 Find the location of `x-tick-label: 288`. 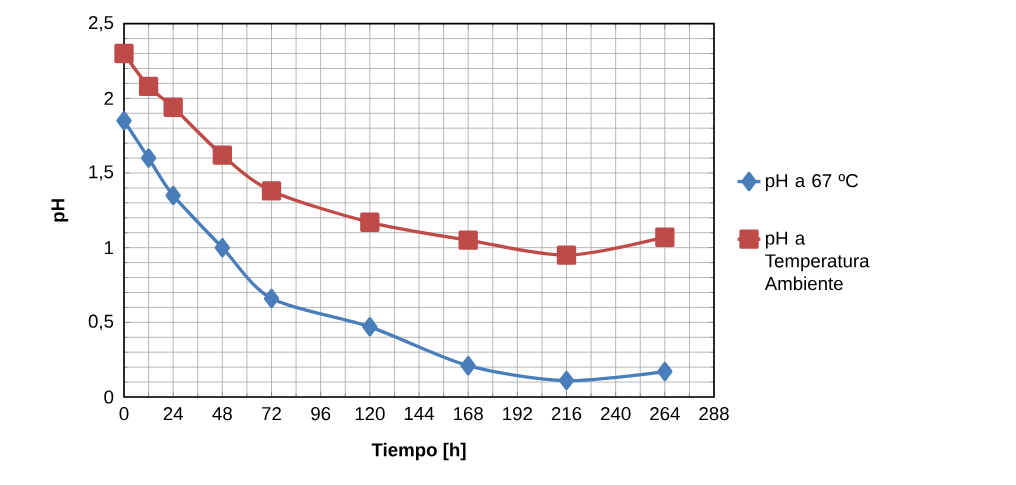

x-tick-label: 288 is located at coordinates (714, 414).